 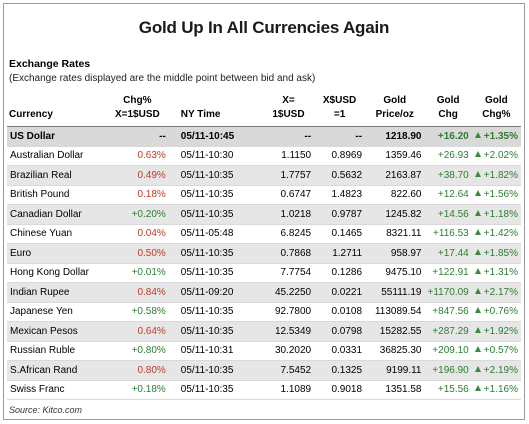 I want to click on gold-chg-percent-value: +2.17%, so click(x=500, y=292).